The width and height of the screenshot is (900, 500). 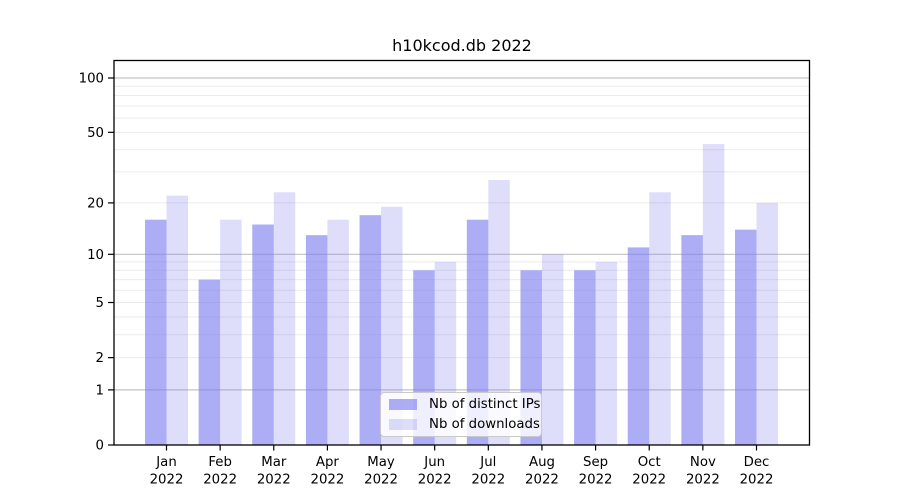 What do you see at coordinates (403, 404) in the screenshot?
I see `legend-swatch-distinct-ips-icon` at bounding box center [403, 404].